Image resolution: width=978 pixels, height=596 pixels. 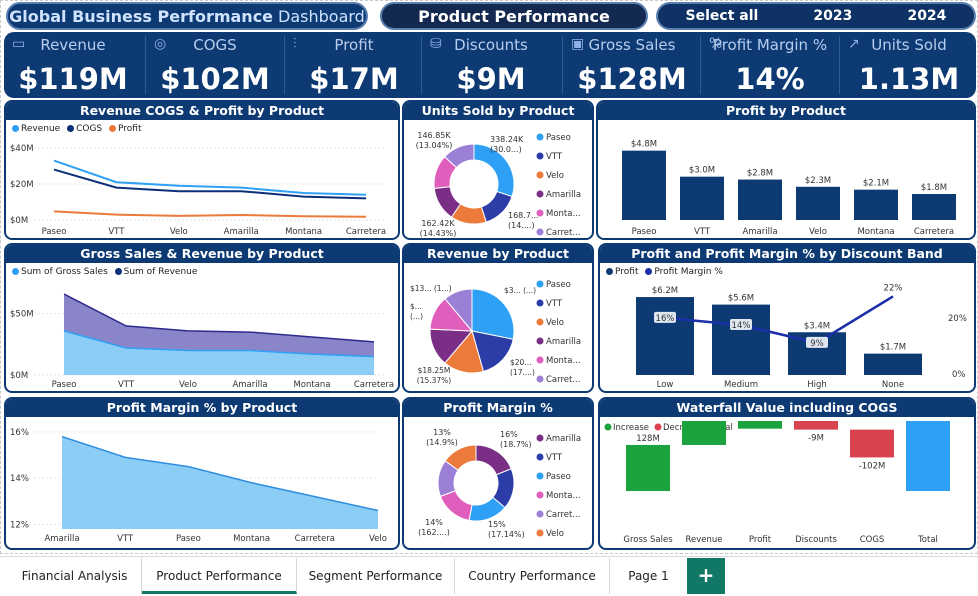 I want to click on kpi-card-gross-sales: ▣ Gross Sales $128M, so click(x=632, y=65).